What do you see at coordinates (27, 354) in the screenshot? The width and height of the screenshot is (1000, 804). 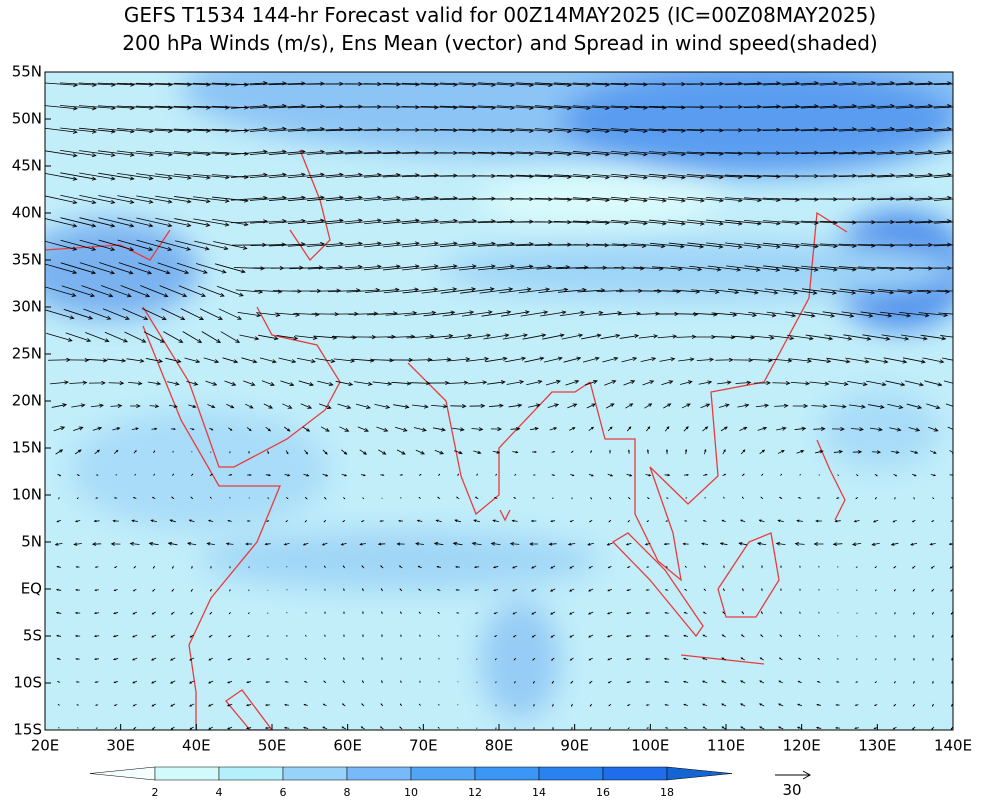 I see `y-tick-label: 25N` at bounding box center [27, 354].